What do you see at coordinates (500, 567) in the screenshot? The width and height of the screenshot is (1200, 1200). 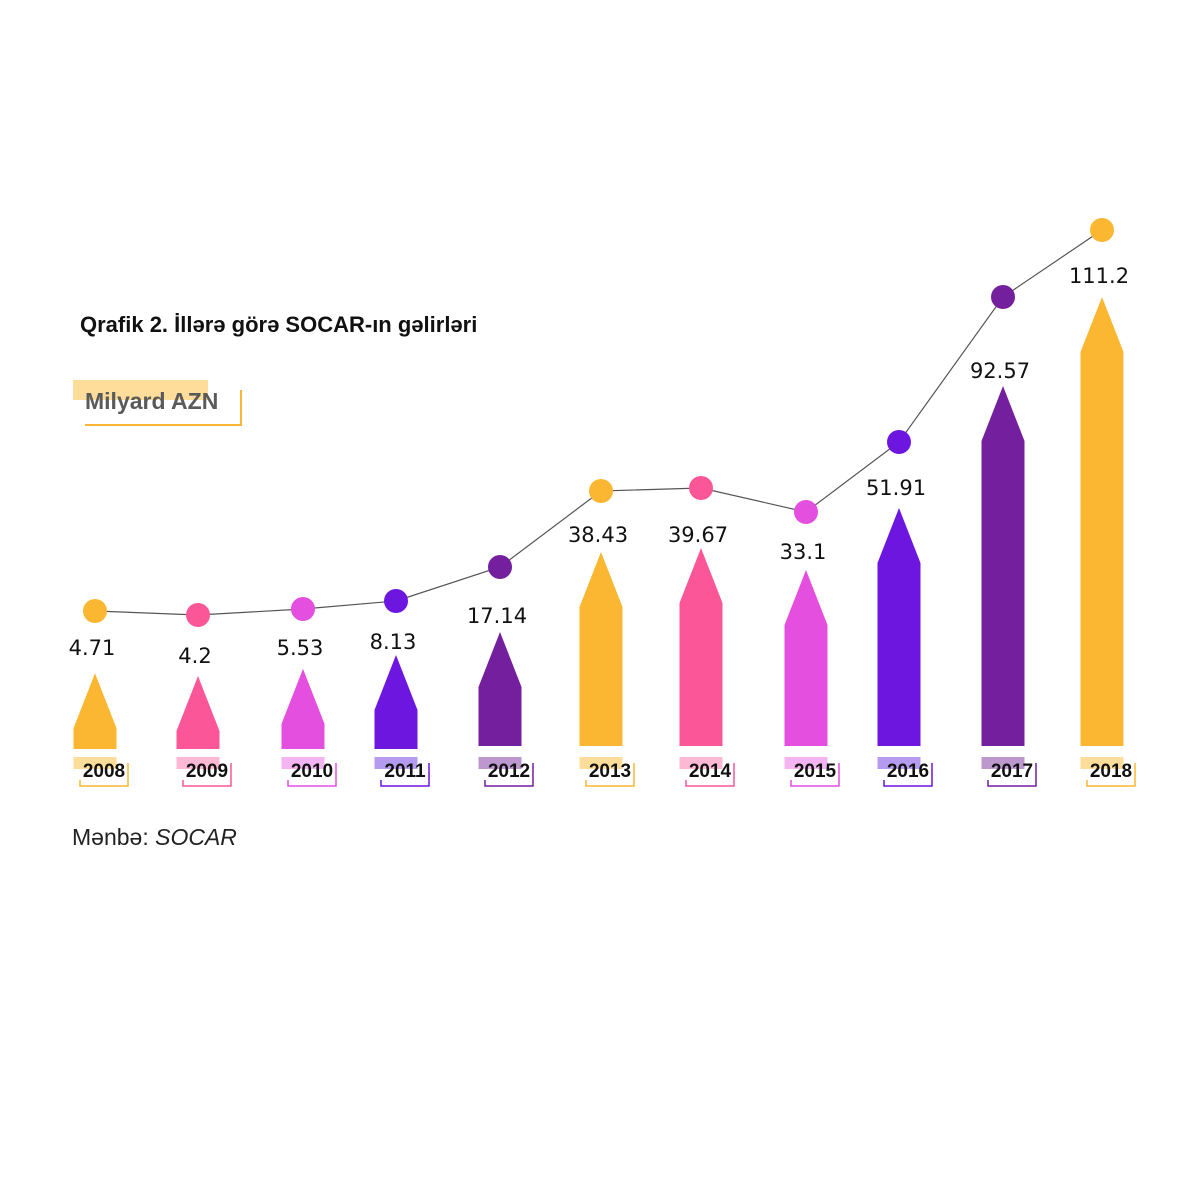 I see `line-point-2012` at bounding box center [500, 567].